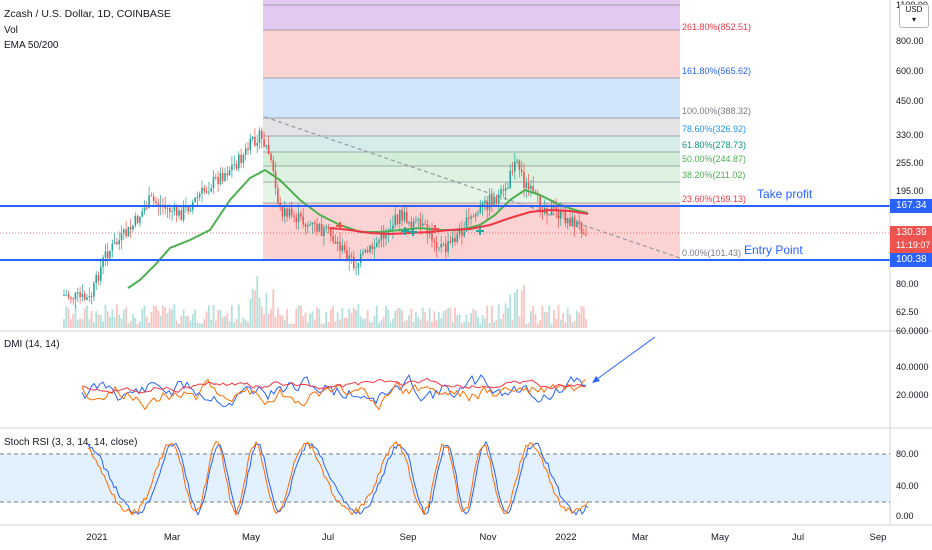 The width and height of the screenshot is (932, 550). Describe the element at coordinates (773, 250) in the screenshot. I see `entry-point-label: Entry Point` at that location.